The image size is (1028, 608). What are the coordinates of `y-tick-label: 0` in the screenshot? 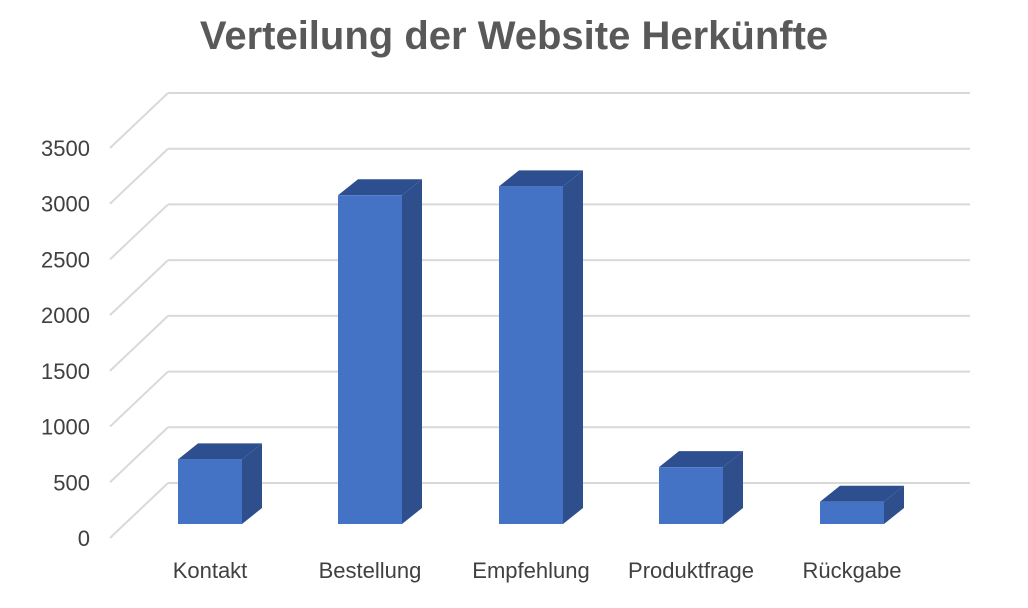 It's located at (84, 538).